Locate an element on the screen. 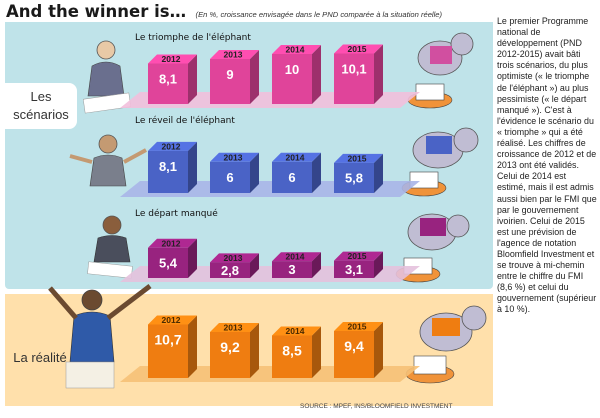  bar-3-2013 is located at coordinates (234, 350).